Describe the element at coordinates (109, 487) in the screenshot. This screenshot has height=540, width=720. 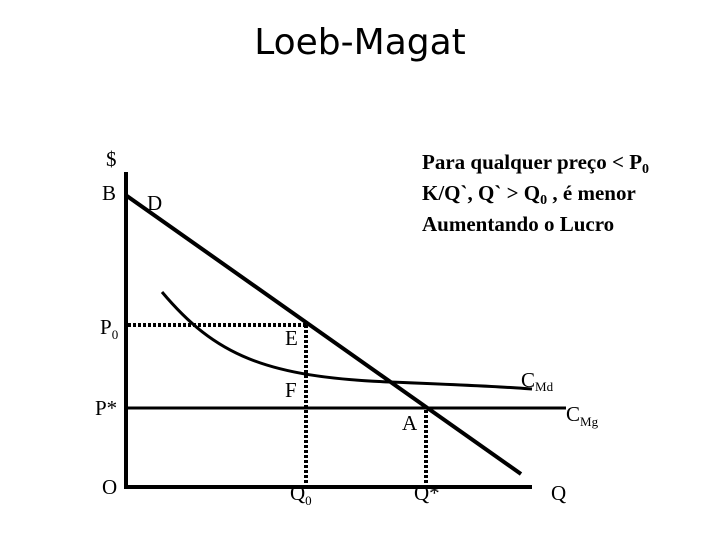
I see `label-origin: O` at that location.